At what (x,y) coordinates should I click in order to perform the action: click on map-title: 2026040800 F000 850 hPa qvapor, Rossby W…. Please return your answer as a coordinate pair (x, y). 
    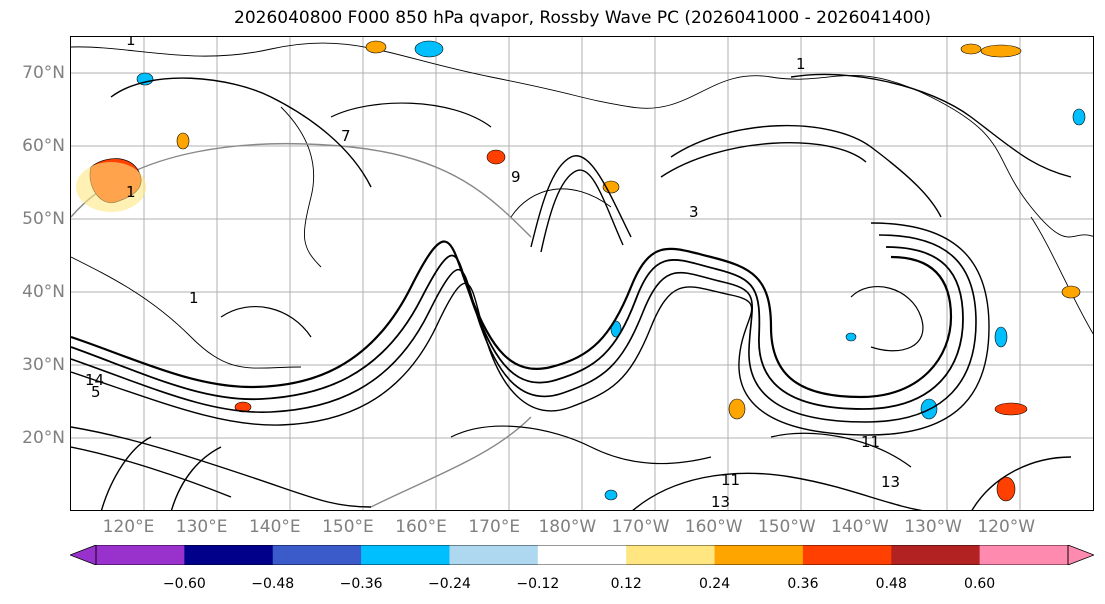
    Looking at the image, I should click on (582, 18).